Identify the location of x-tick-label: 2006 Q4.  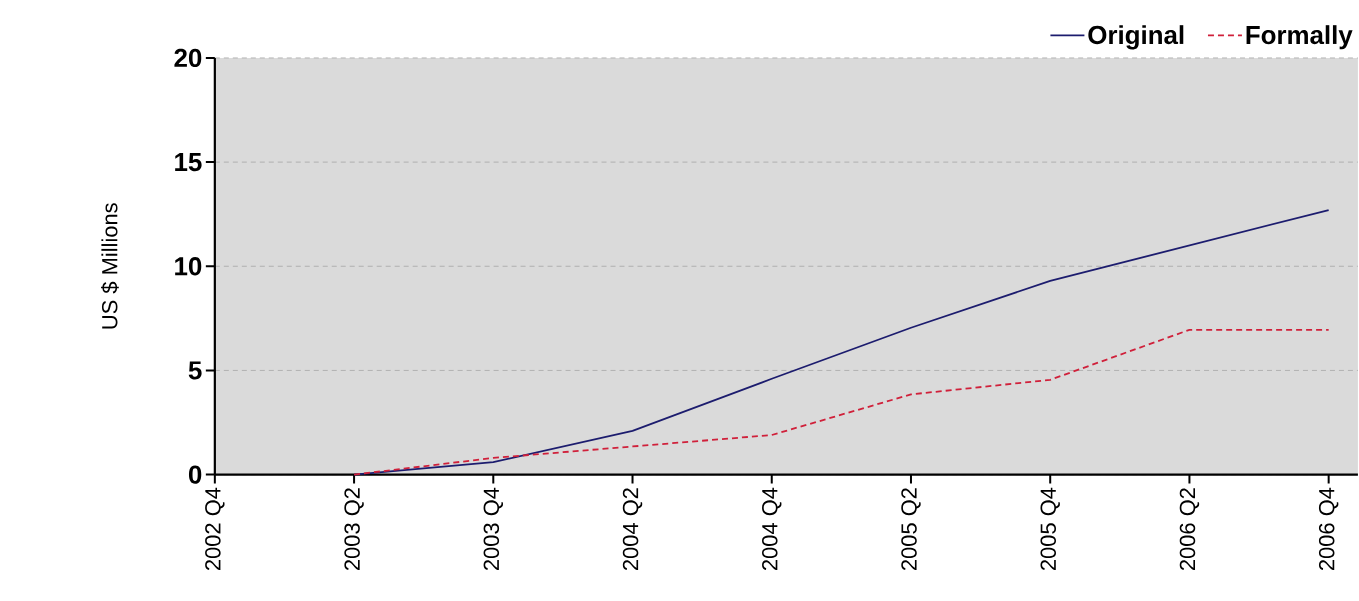
(1328, 529).